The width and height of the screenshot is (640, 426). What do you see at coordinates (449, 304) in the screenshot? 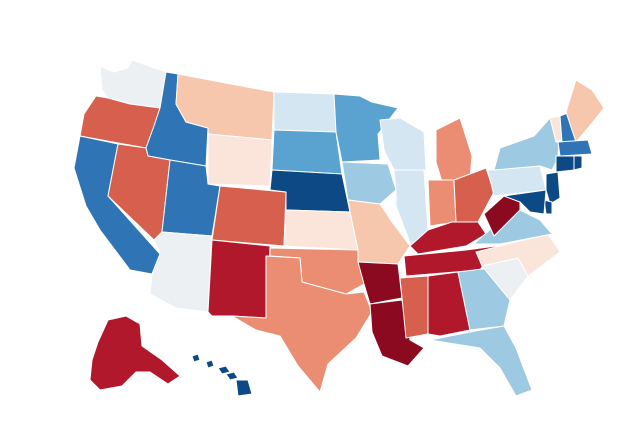
I see `state-al` at bounding box center [449, 304].